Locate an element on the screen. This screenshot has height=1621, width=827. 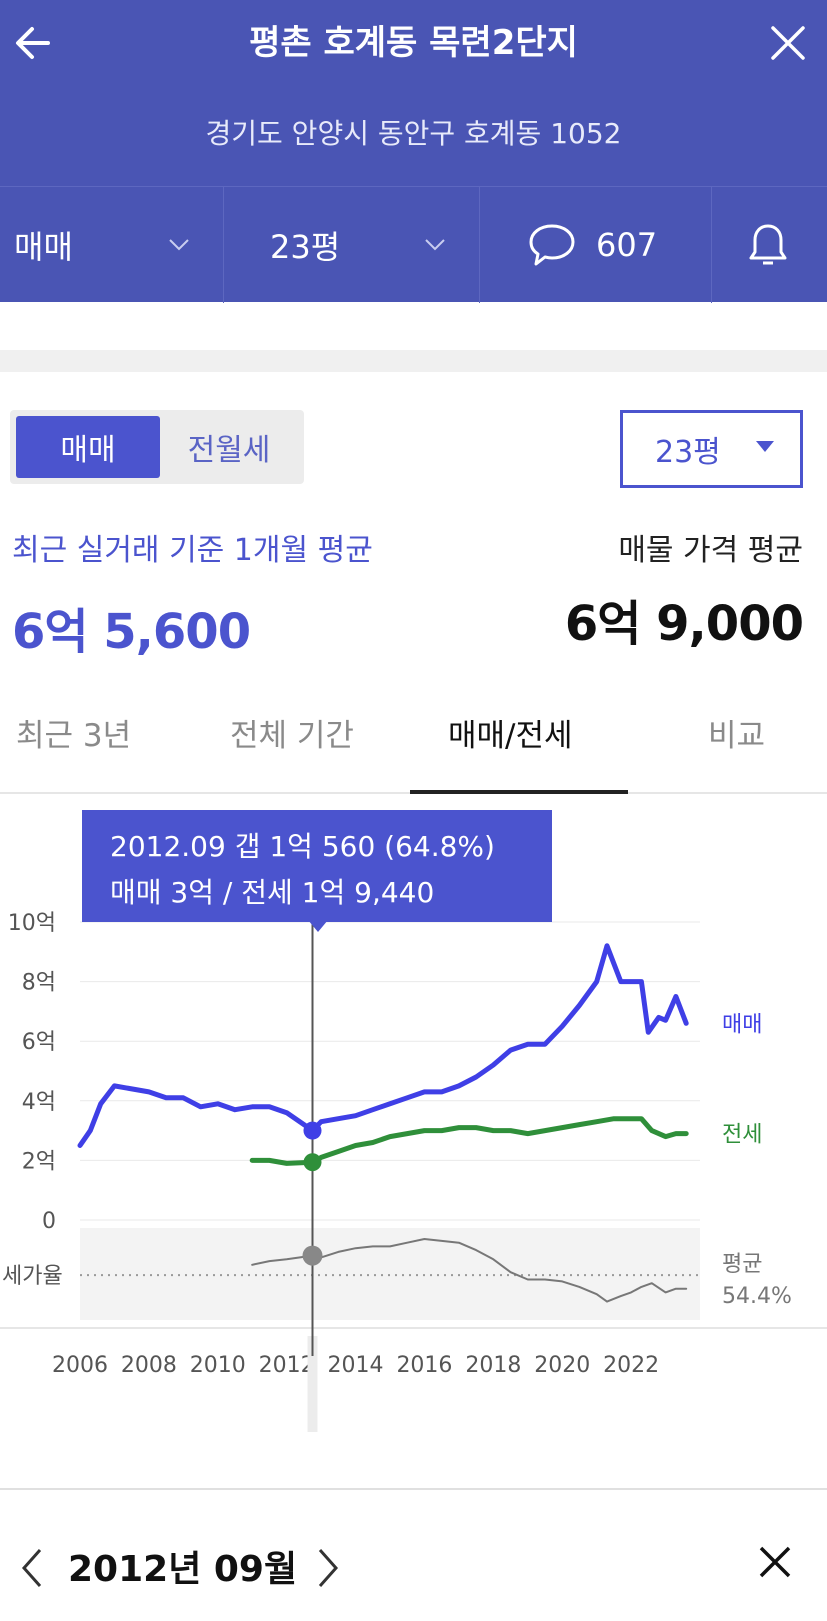
page-title: 평촌 호계동 목련2단지 is located at coordinates (413, 43).